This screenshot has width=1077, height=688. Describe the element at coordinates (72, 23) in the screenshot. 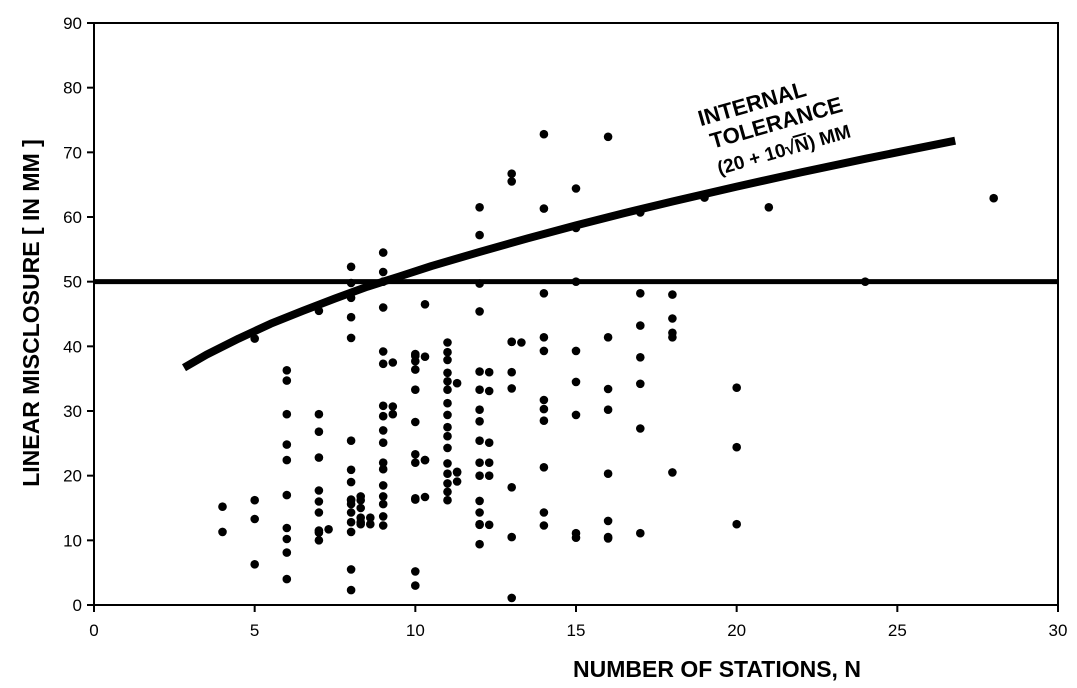

I see `y-tick-label: 90` at that location.